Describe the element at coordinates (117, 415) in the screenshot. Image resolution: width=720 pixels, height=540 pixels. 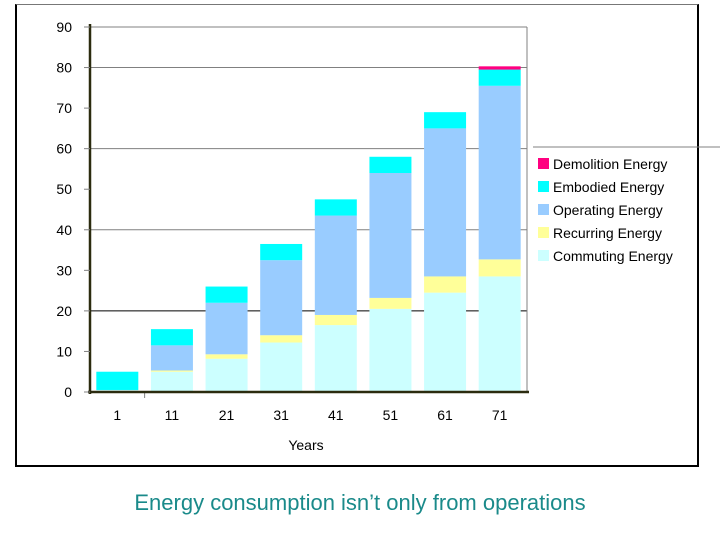
I see `x-tick-label: 1` at that location.